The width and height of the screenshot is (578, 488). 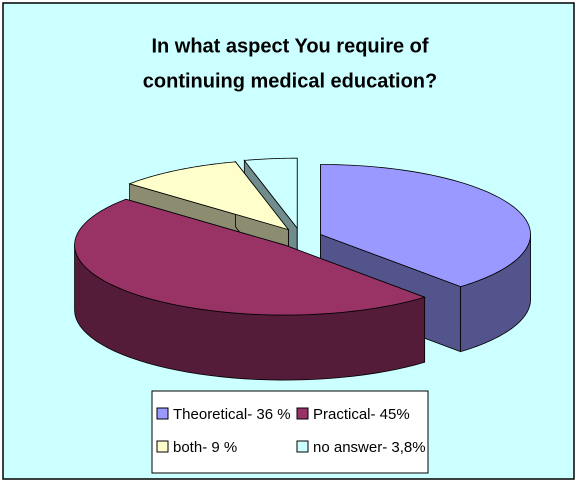 I want to click on legend-label: both- 9 %, so click(x=205, y=447).